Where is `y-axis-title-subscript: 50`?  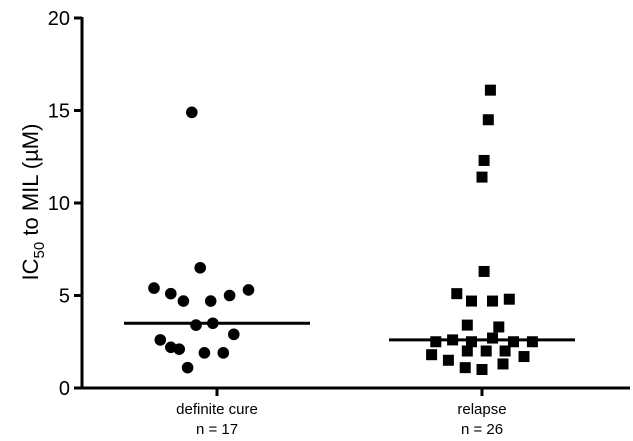
y-axis-title-subscript: 50 is located at coordinates (39, 250).